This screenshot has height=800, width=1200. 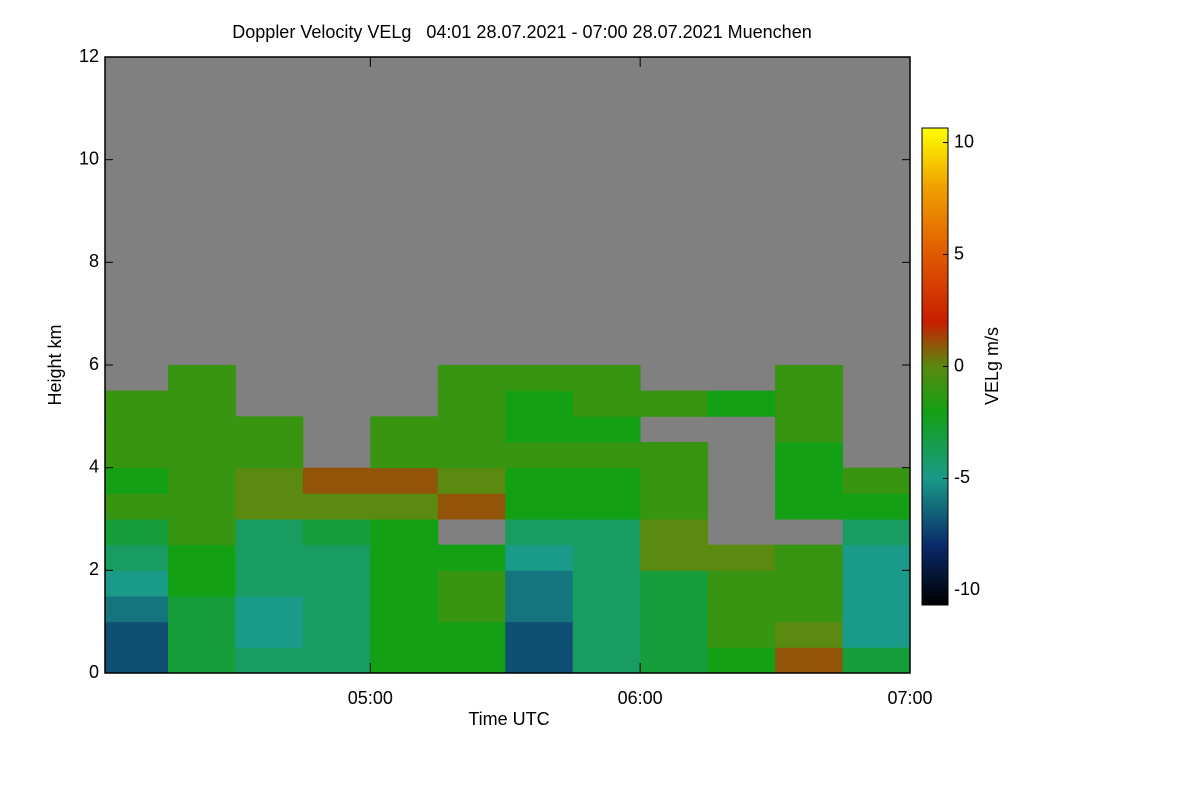 I want to click on x-axis-label: Time UTC, so click(x=508, y=719).